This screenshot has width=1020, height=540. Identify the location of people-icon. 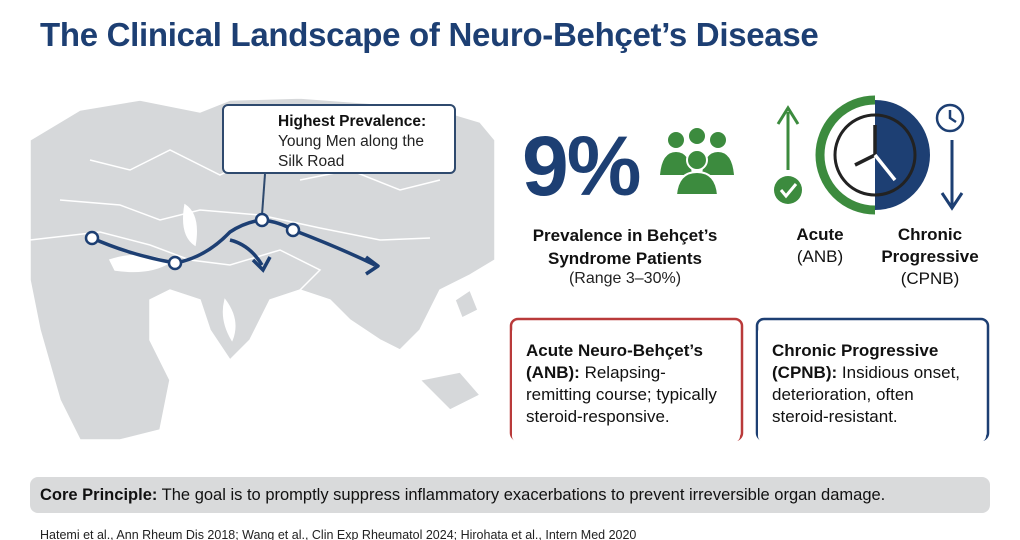
(697, 162).